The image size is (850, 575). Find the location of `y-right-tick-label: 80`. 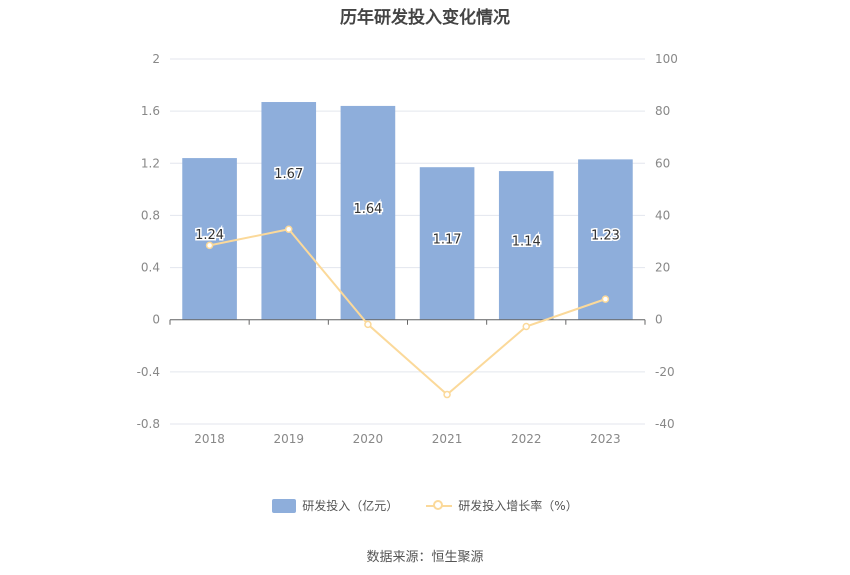

y-right-tick-label: 80 is located at coordinates (662, 111).